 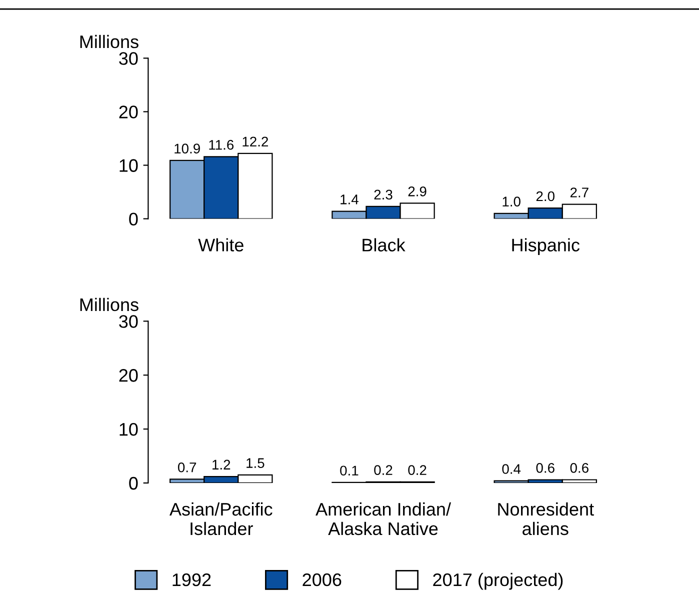 I want to click on data-label: 0.1, so click(x=349, y=471).